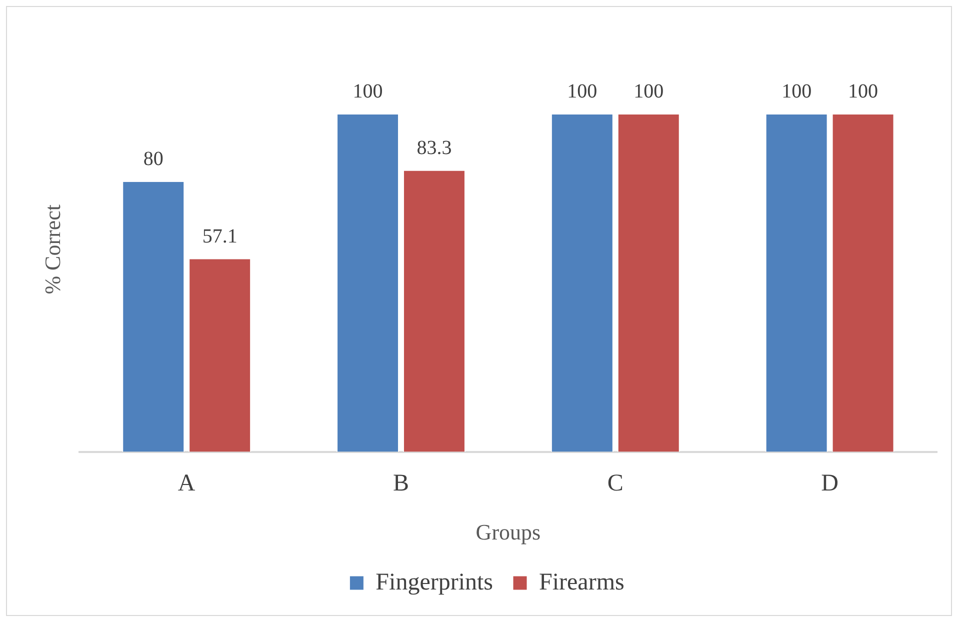  What do you see at coordinates (401, 483) in the screenshot?
I see `x-tick-label: B` at bounding box center [401, 483].